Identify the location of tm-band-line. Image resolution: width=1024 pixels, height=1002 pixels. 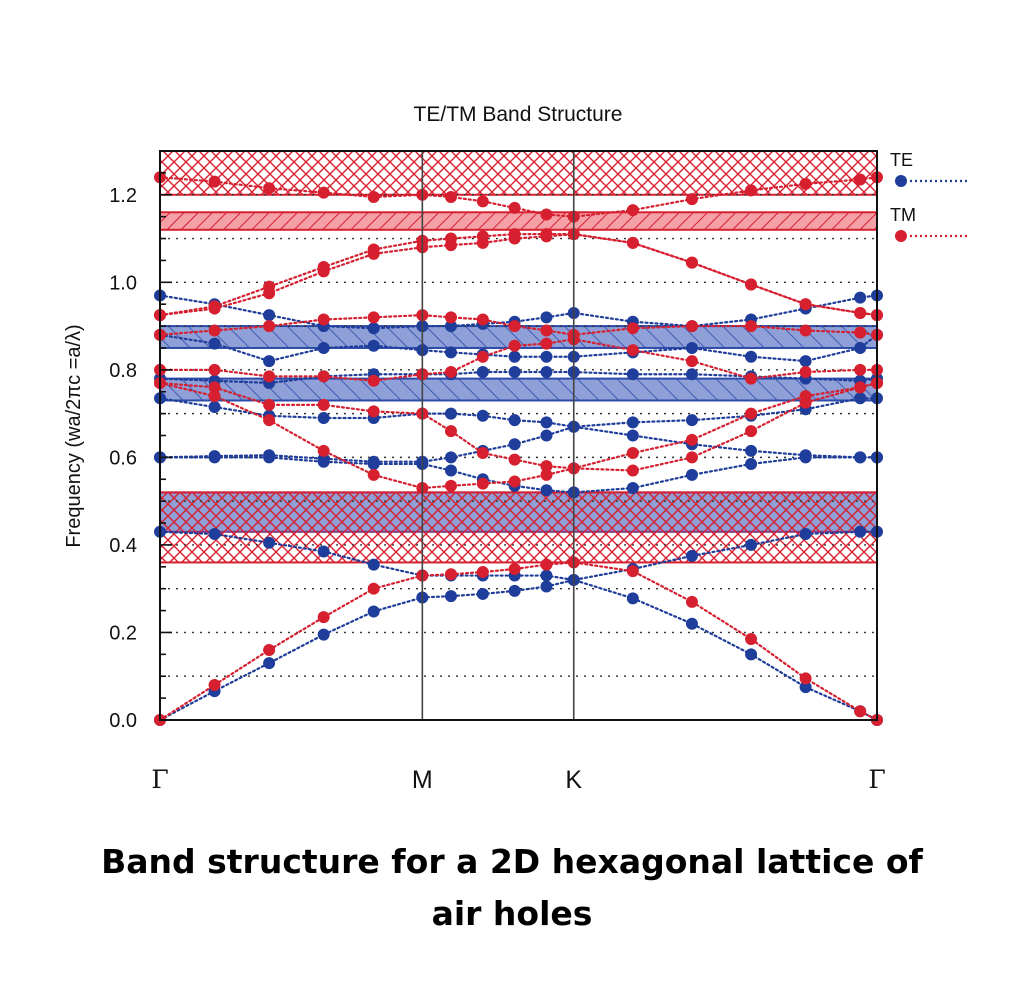
(518, 275).